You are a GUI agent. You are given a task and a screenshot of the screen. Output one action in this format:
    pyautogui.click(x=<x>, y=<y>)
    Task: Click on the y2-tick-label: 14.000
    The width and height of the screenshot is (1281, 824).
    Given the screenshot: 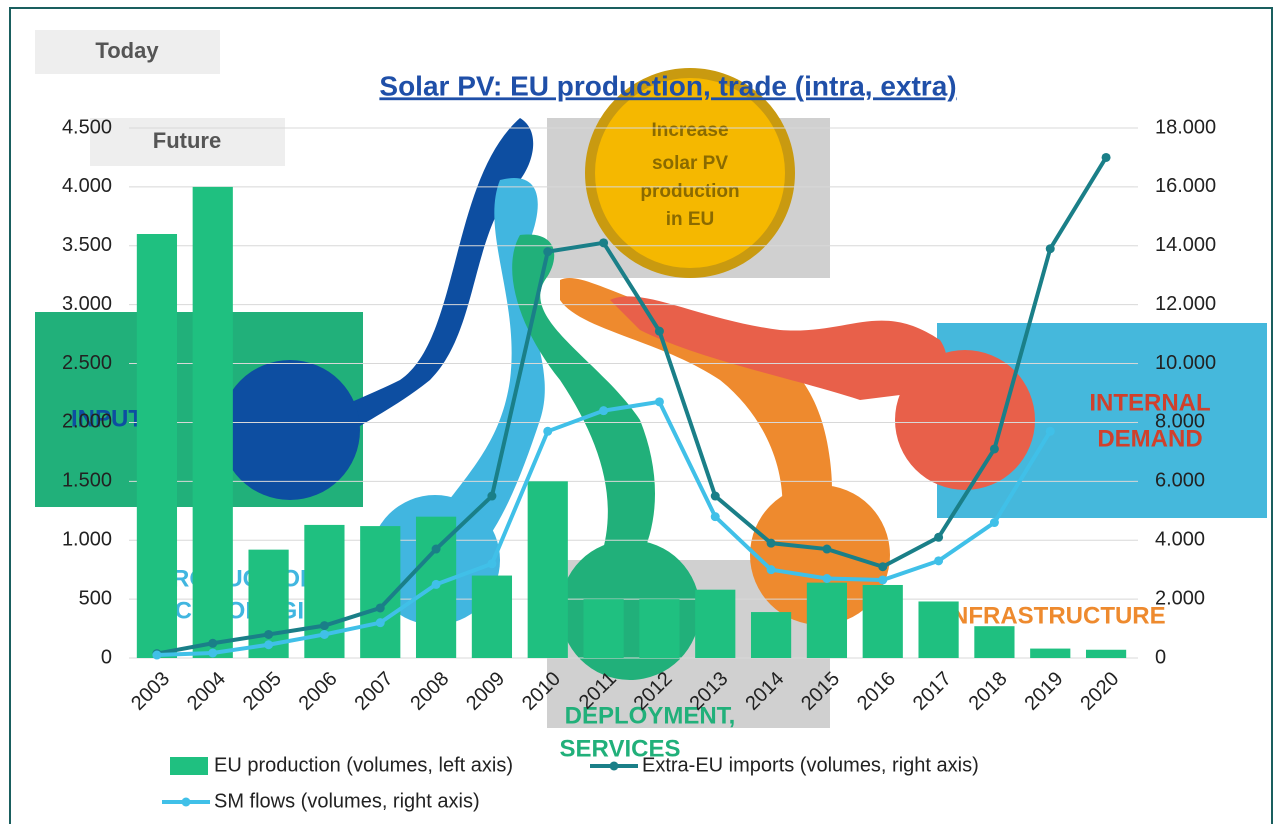 What is the action you would take?
    pyautogui.click(x=1185, y=245)
    